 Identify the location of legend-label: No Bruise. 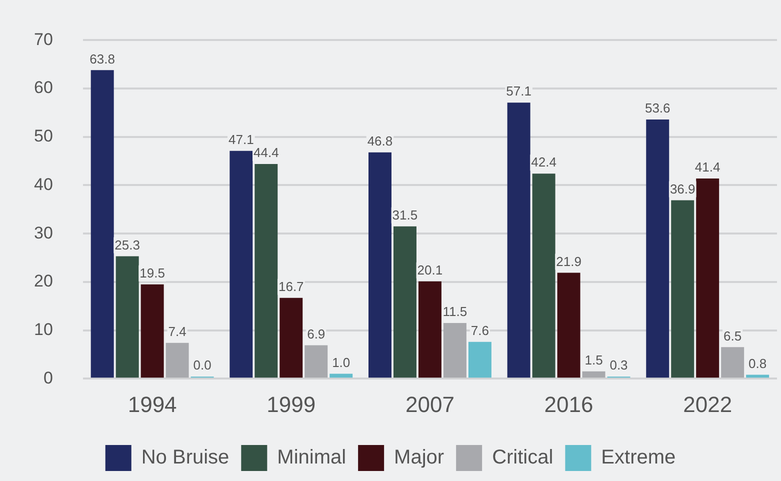
(185, 457).